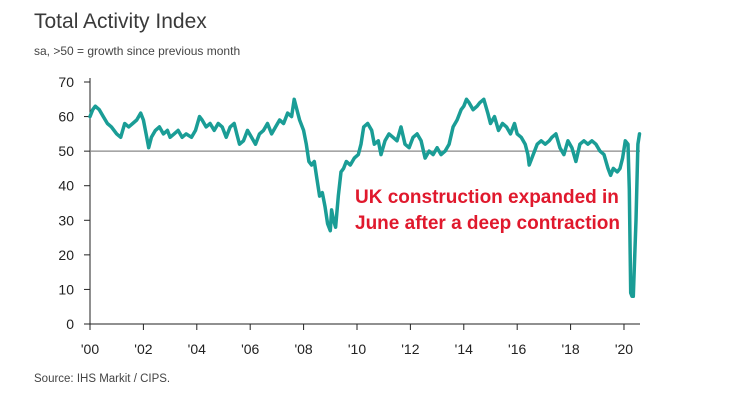 Image resolution: width=731 pixels, height=412 pixels. What do you see at coordinates (90, 349) in the screenshot?
I see `x-tick-label: '00` at bounding box center [90, 349].